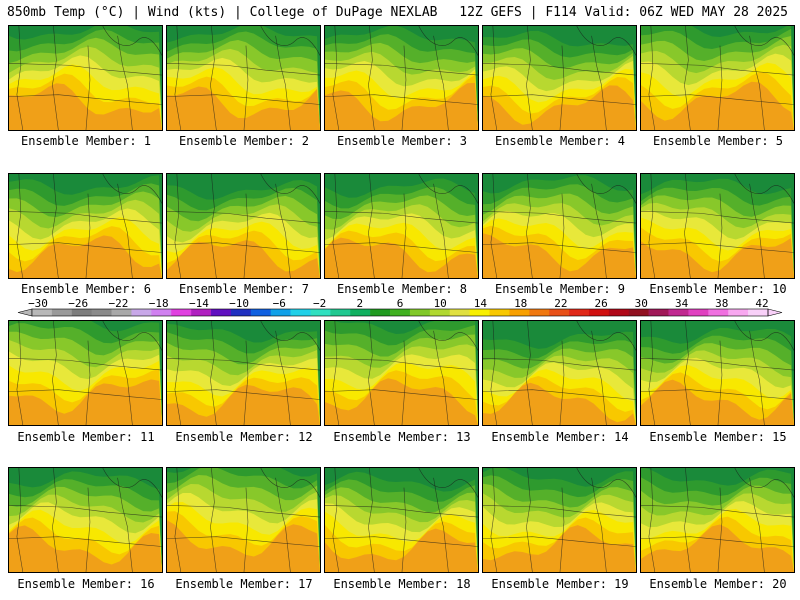 The width and height of the screenshot is (800, 600). Describe the element at coordinates (244, 289) in the screenshot. I see `ensemble-member-label: Ensemble Member: 7` at that location.